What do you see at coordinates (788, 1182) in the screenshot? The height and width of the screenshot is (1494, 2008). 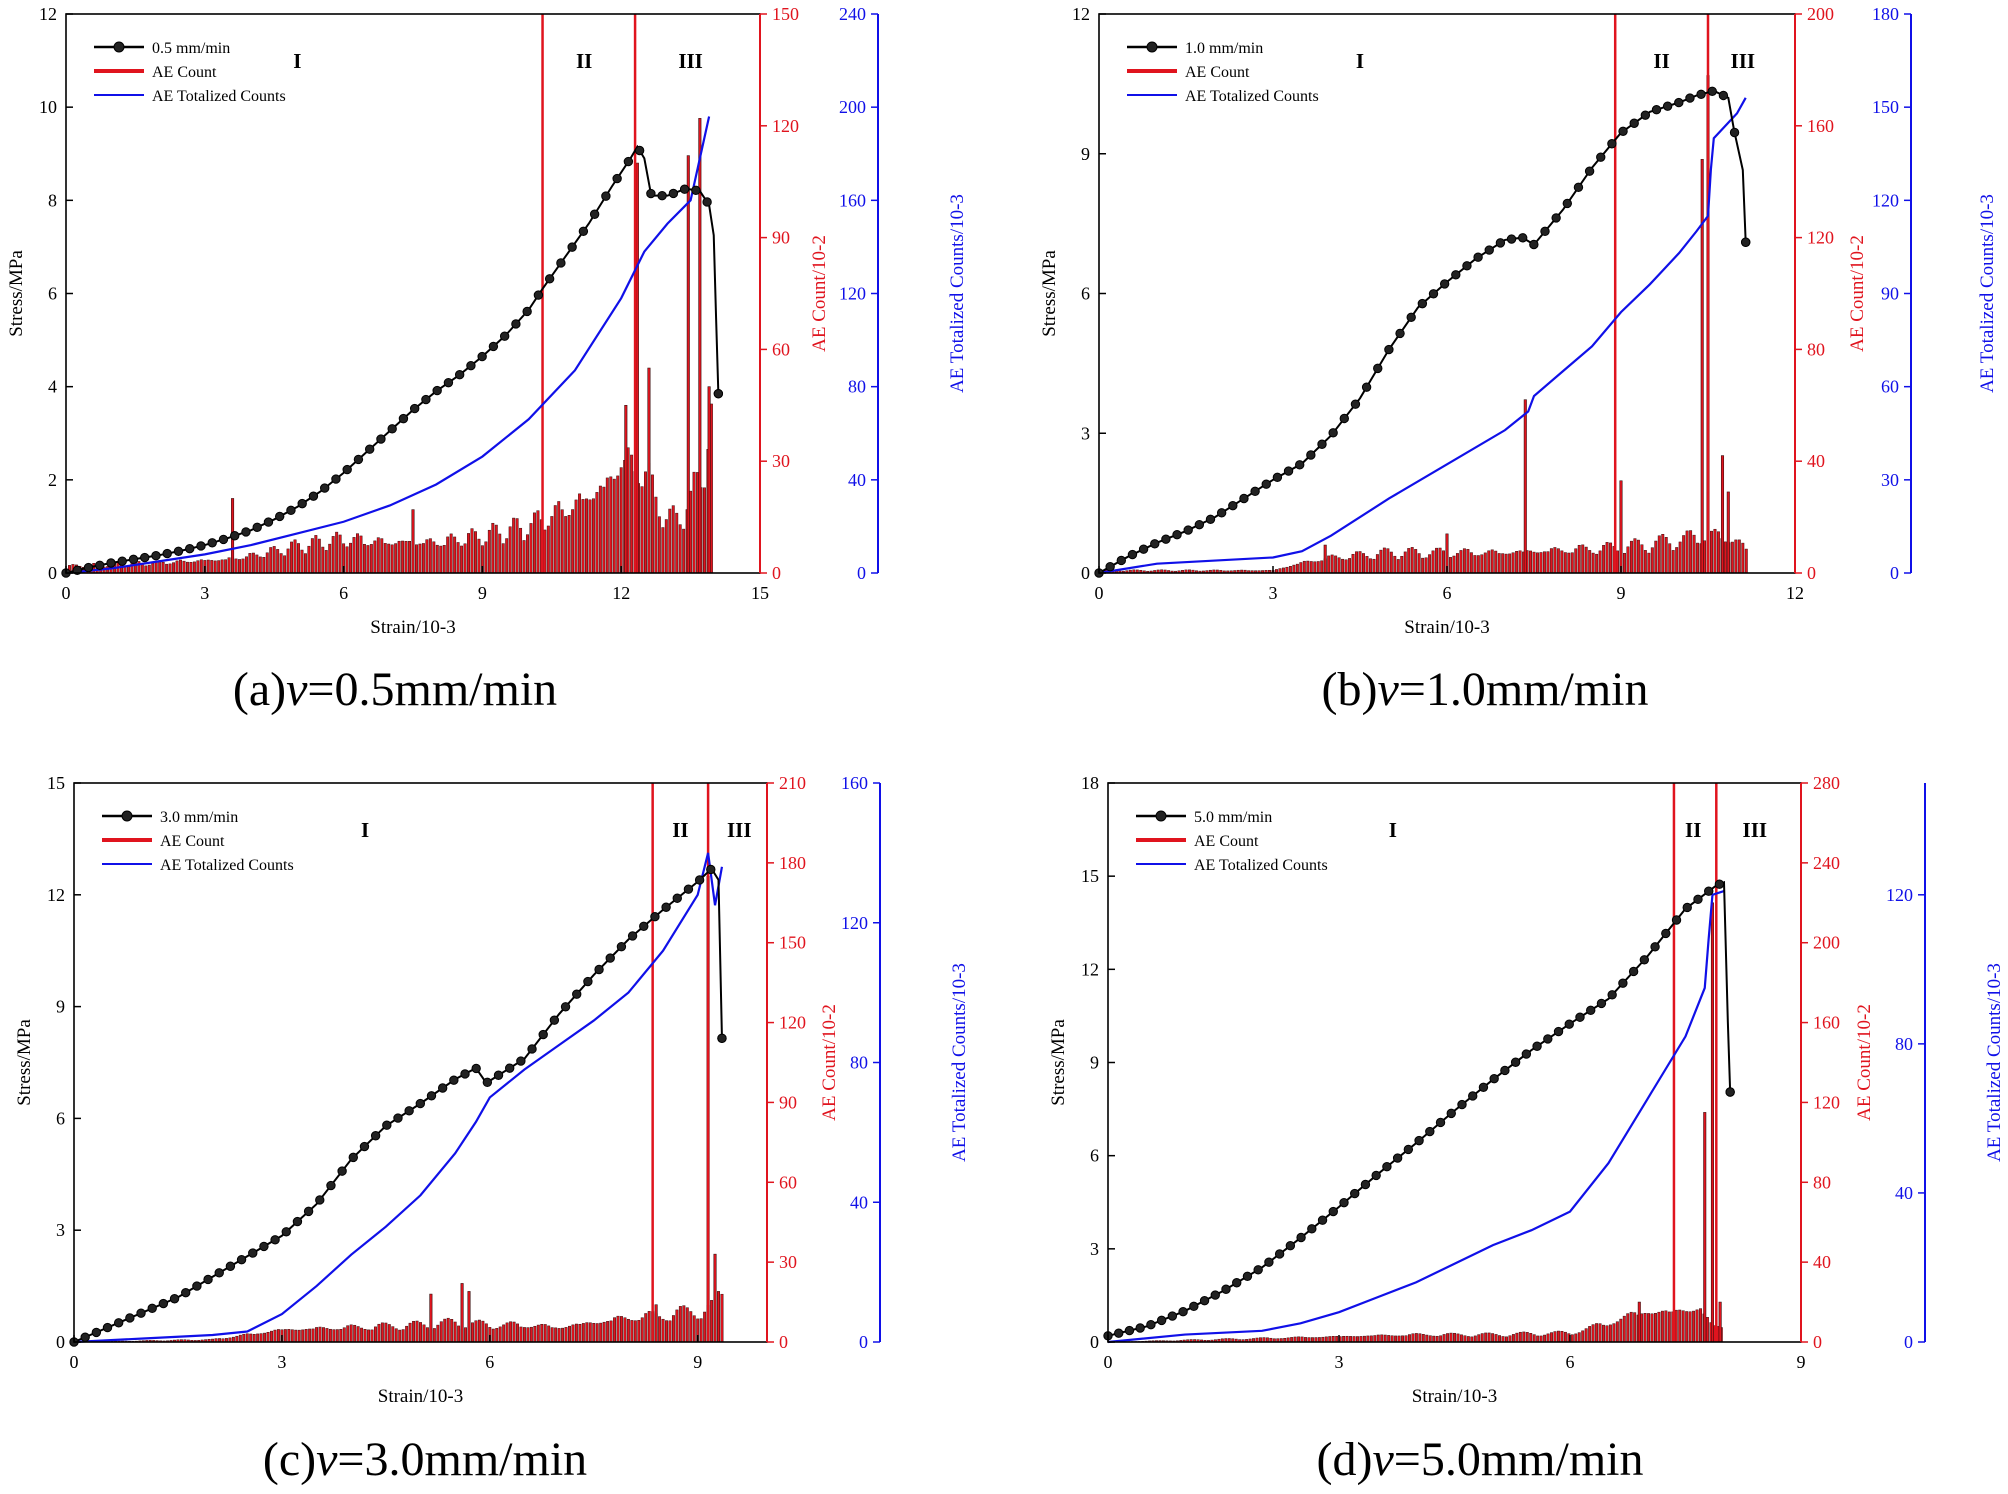 I see `y2-tick-label: 60` at bounding box center [788, 1182].